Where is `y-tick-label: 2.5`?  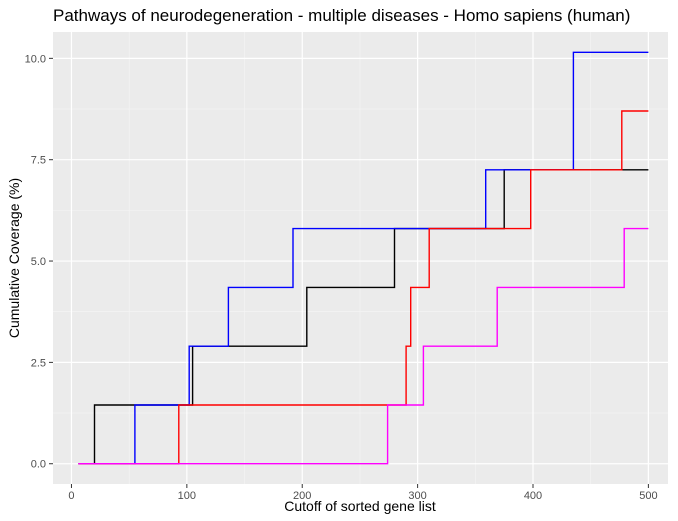 y-tick-label: 2.5 is located at coordinates (38, 363).